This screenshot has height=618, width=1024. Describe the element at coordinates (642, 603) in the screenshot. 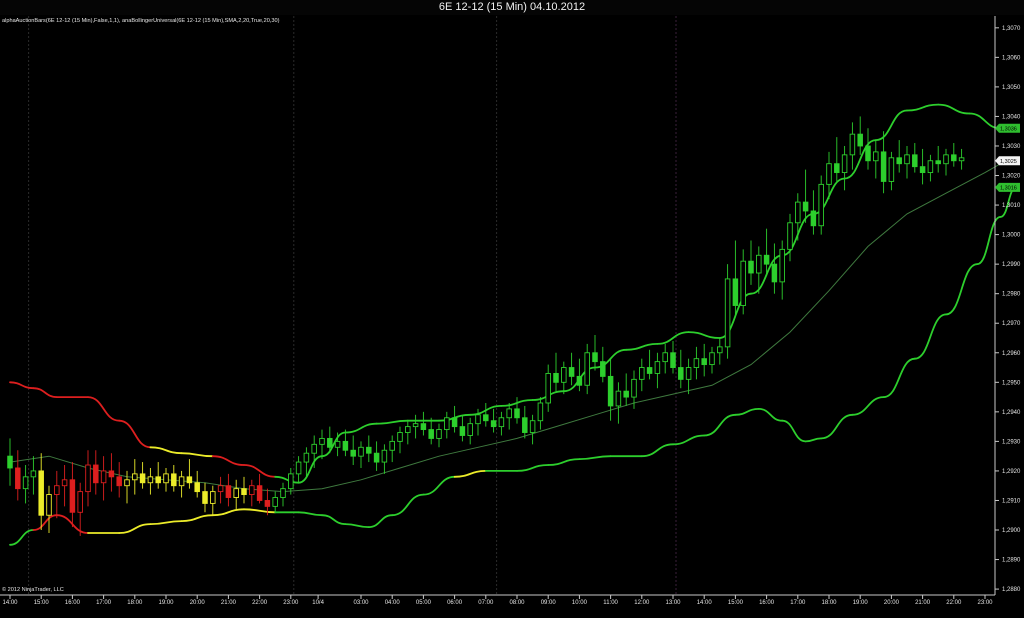

I see `x-tick-label: 12:00` at that location.